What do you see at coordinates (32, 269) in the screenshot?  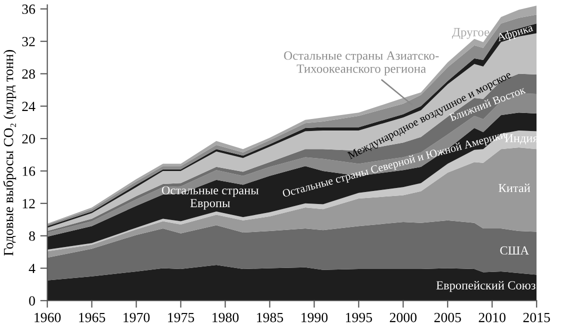 I see `y-tick-label: 4` at bounding box center [32, 269].